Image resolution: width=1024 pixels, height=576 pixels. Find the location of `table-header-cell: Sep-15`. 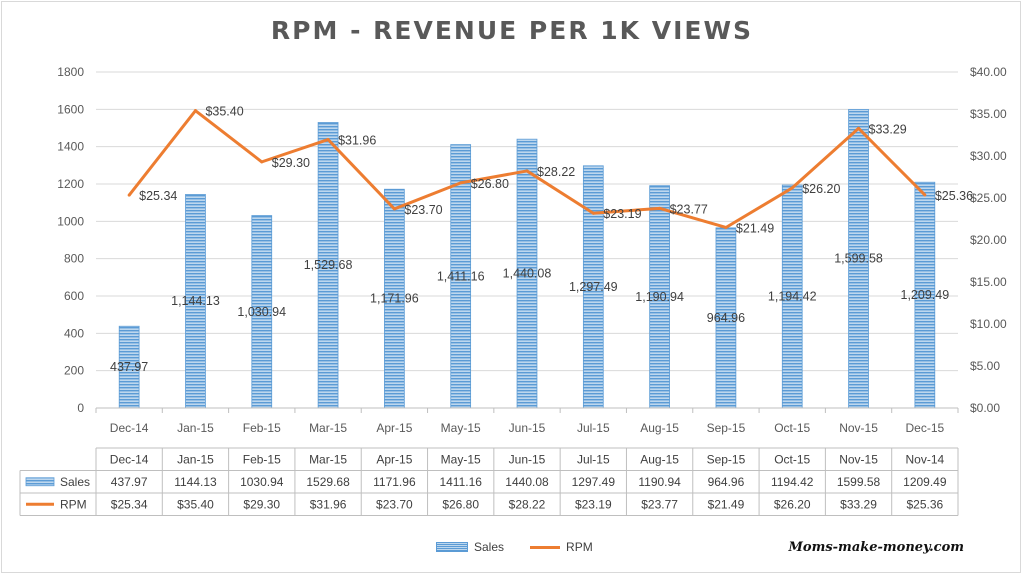

table-header-cell: Sep-15 is located at coordinates (726, 459).